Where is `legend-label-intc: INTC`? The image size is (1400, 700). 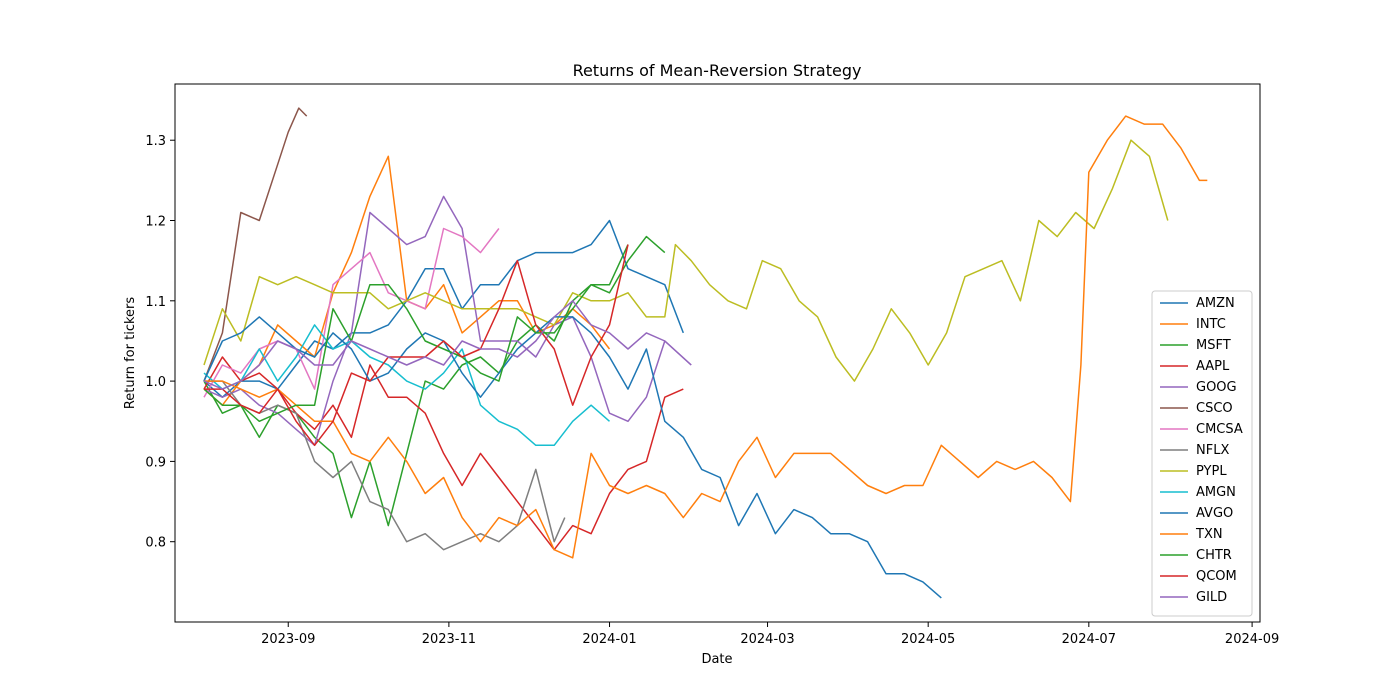 legend-label-intc: INTC is located at coordinates (1211, 324).